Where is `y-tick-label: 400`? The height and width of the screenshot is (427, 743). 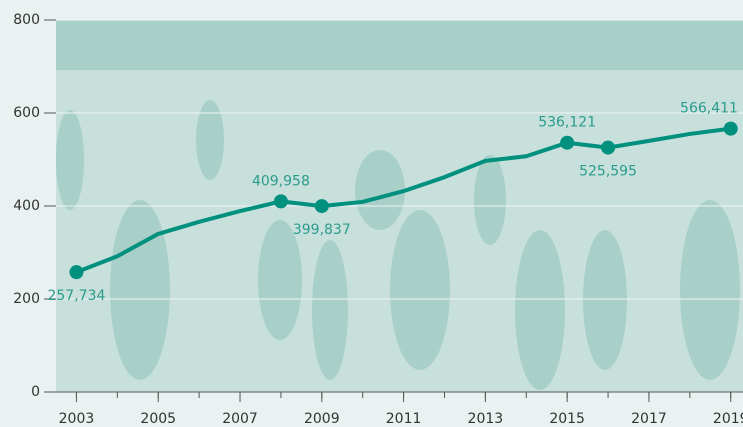 y-tick-label: 400 is located at coordinates (26, 206).